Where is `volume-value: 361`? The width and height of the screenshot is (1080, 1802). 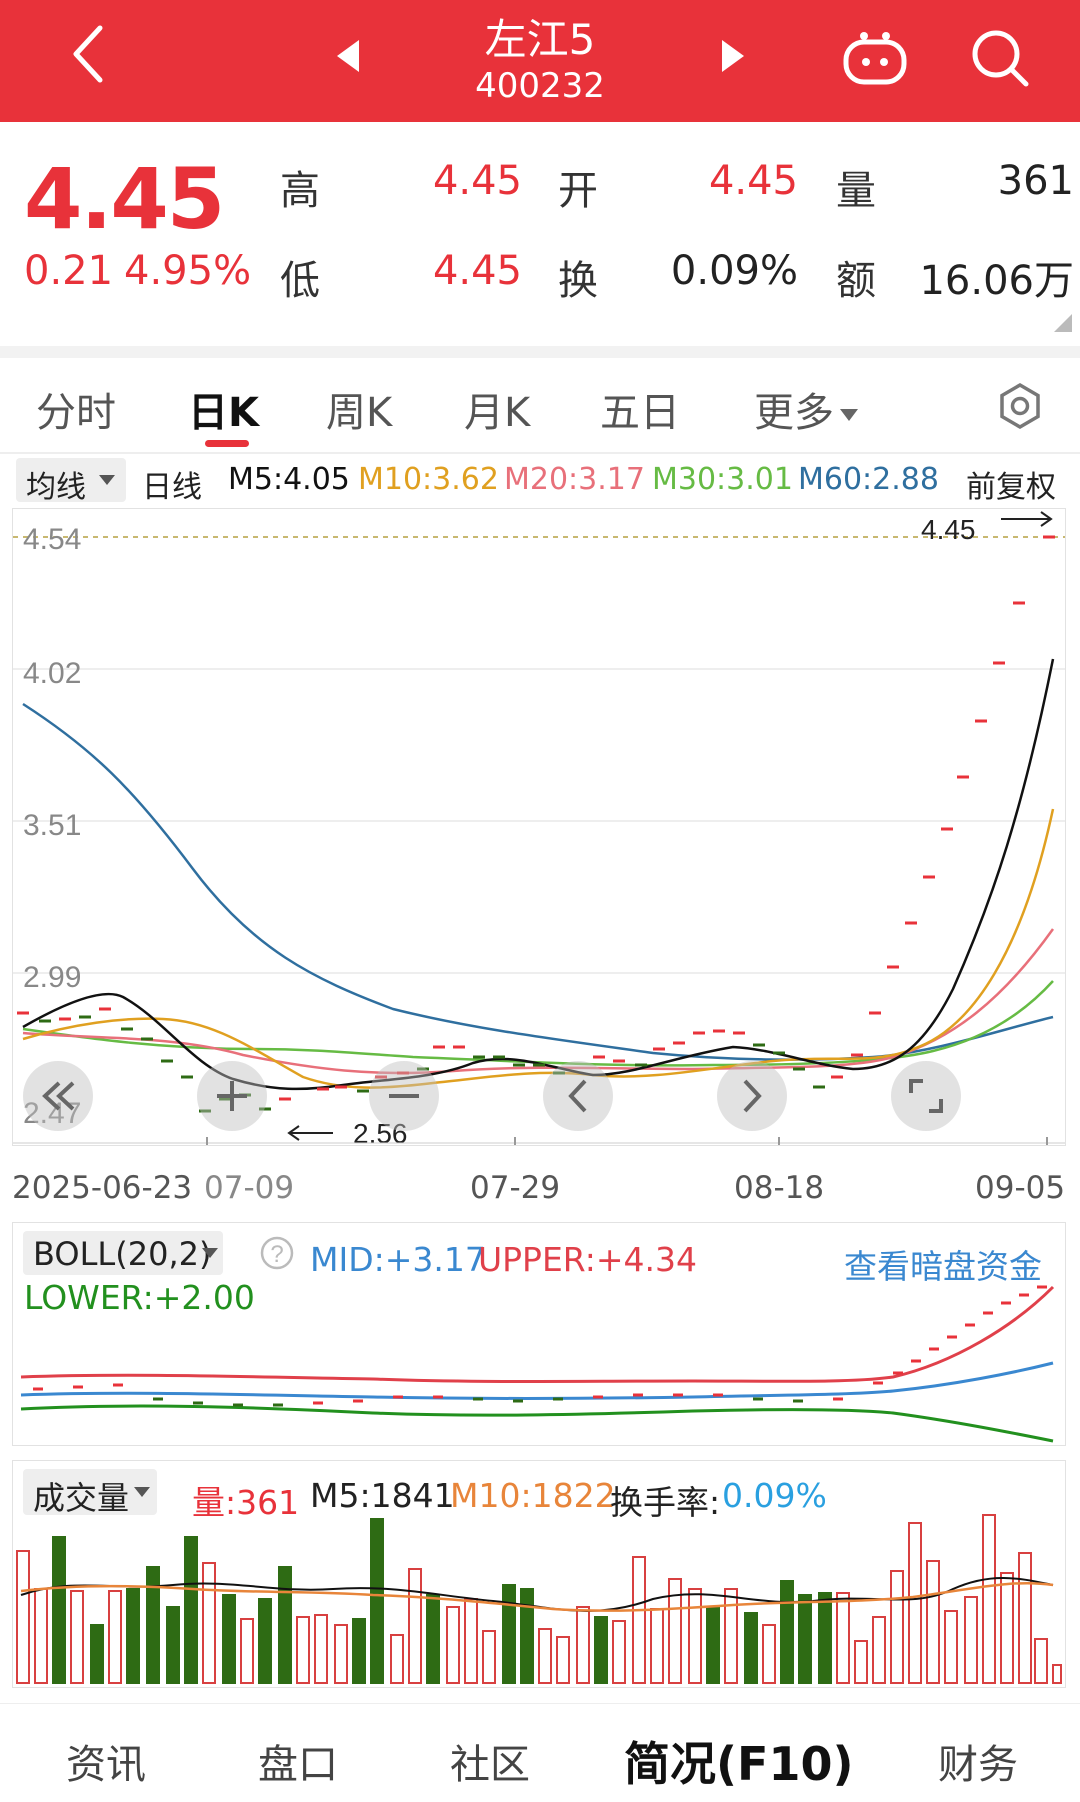 volume-value: 361 is located at coordinates (1035, 181).